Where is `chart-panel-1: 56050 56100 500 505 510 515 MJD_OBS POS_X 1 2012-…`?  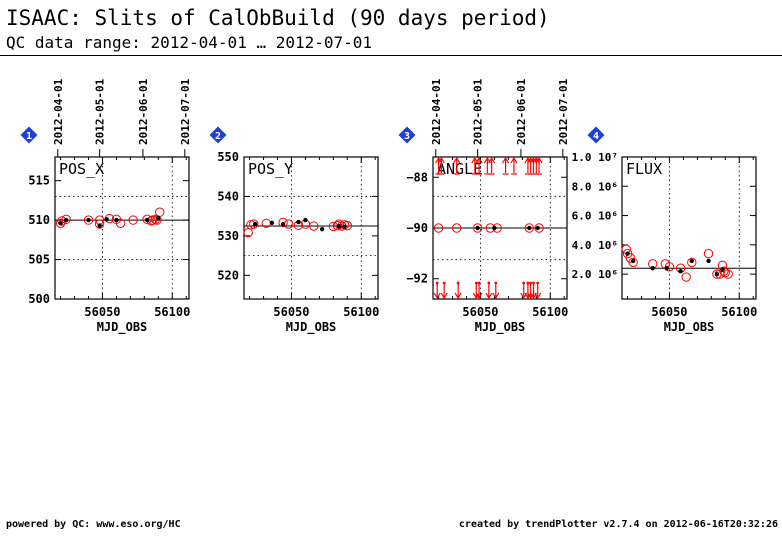 chart-panel-1: 56050 56100 500 505 510 515 MJD_OBS POS_X 1 2012-… is located at coordinates (106, 206).